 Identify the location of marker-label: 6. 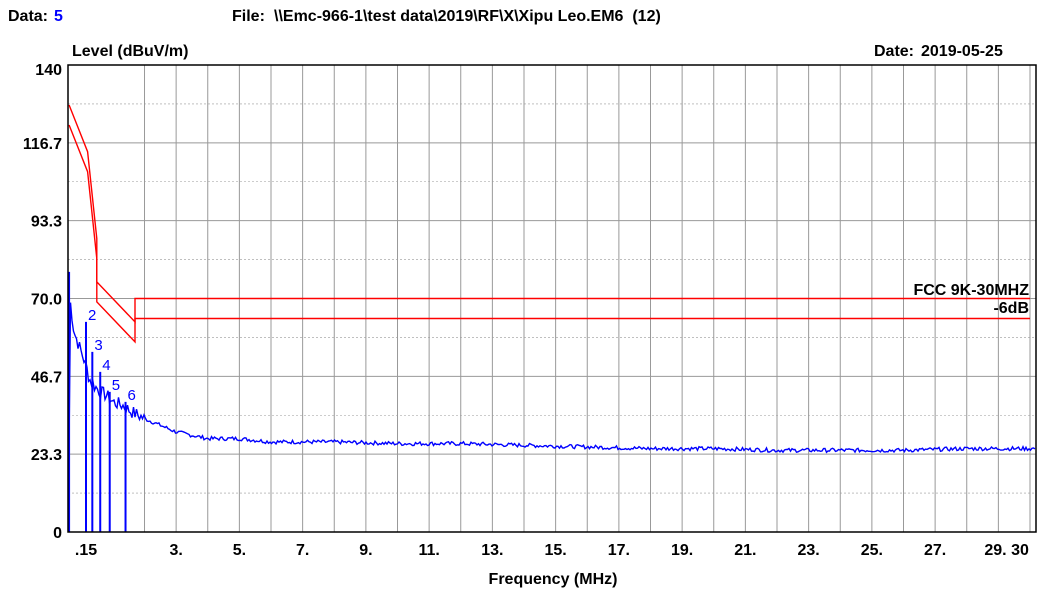
(132, 395).